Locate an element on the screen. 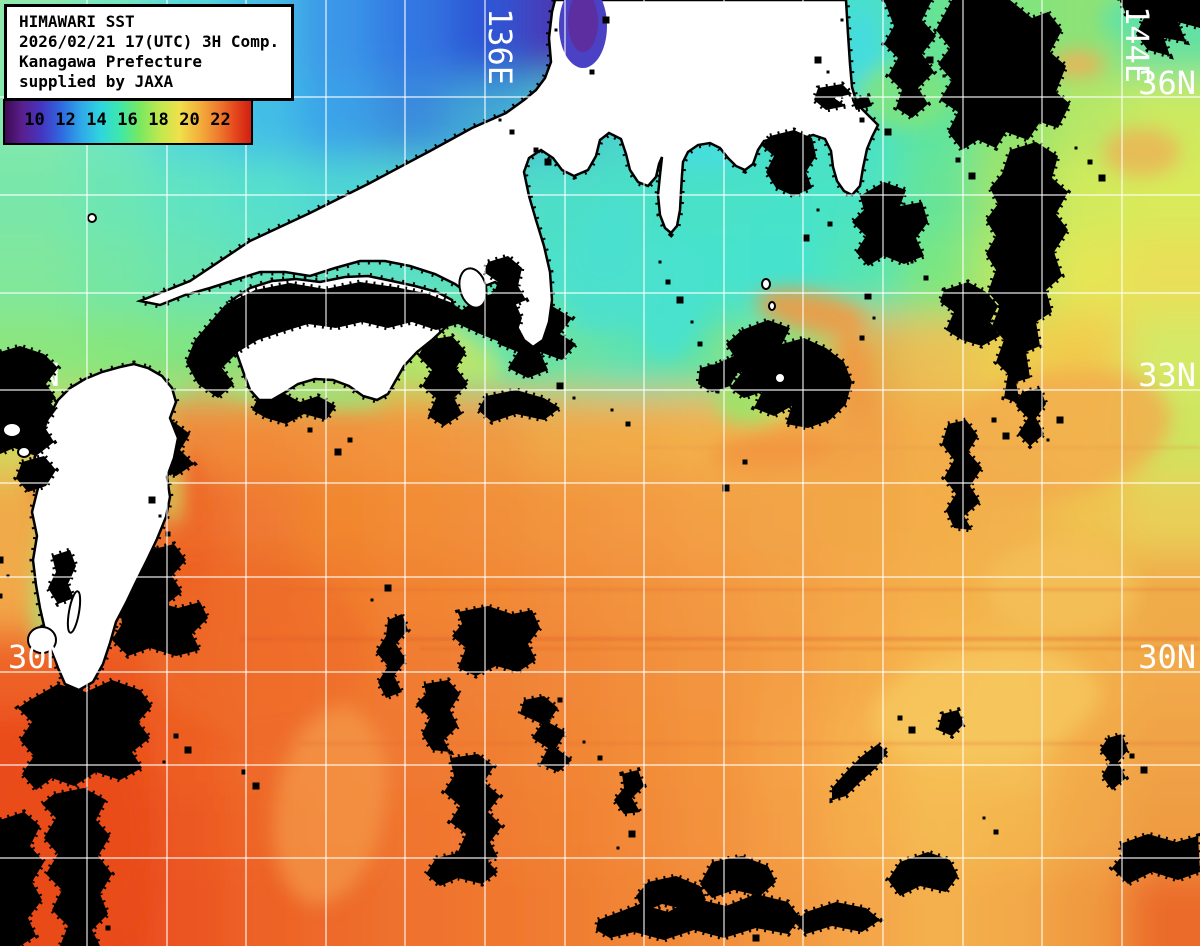  colorbar-tick-labels: 10 12 14 16 18 20 22 is located at coordinates (127, 120).